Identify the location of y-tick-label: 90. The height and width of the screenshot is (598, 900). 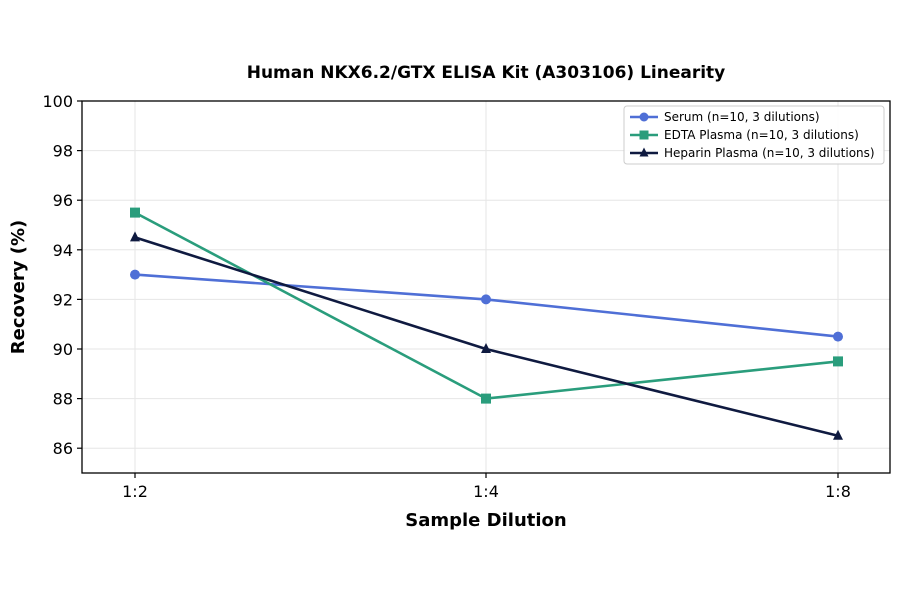
(63, 349).